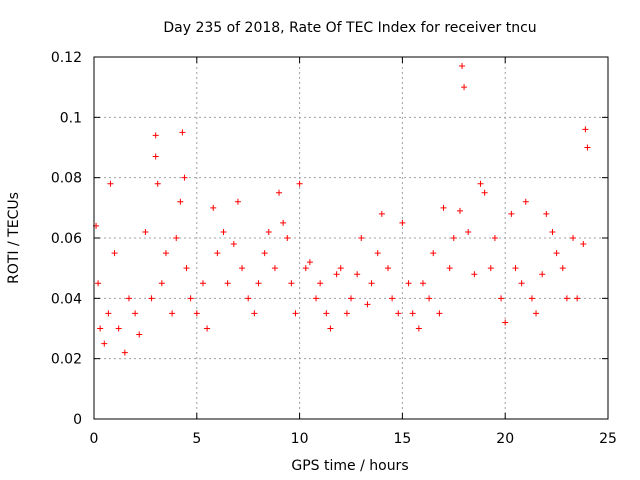 This screenshot has width=640, height=480. What do you see at coordinates (77, 420) in the screenshot?
I see `y-tick-label: 0` at bounding box center [77, 420].